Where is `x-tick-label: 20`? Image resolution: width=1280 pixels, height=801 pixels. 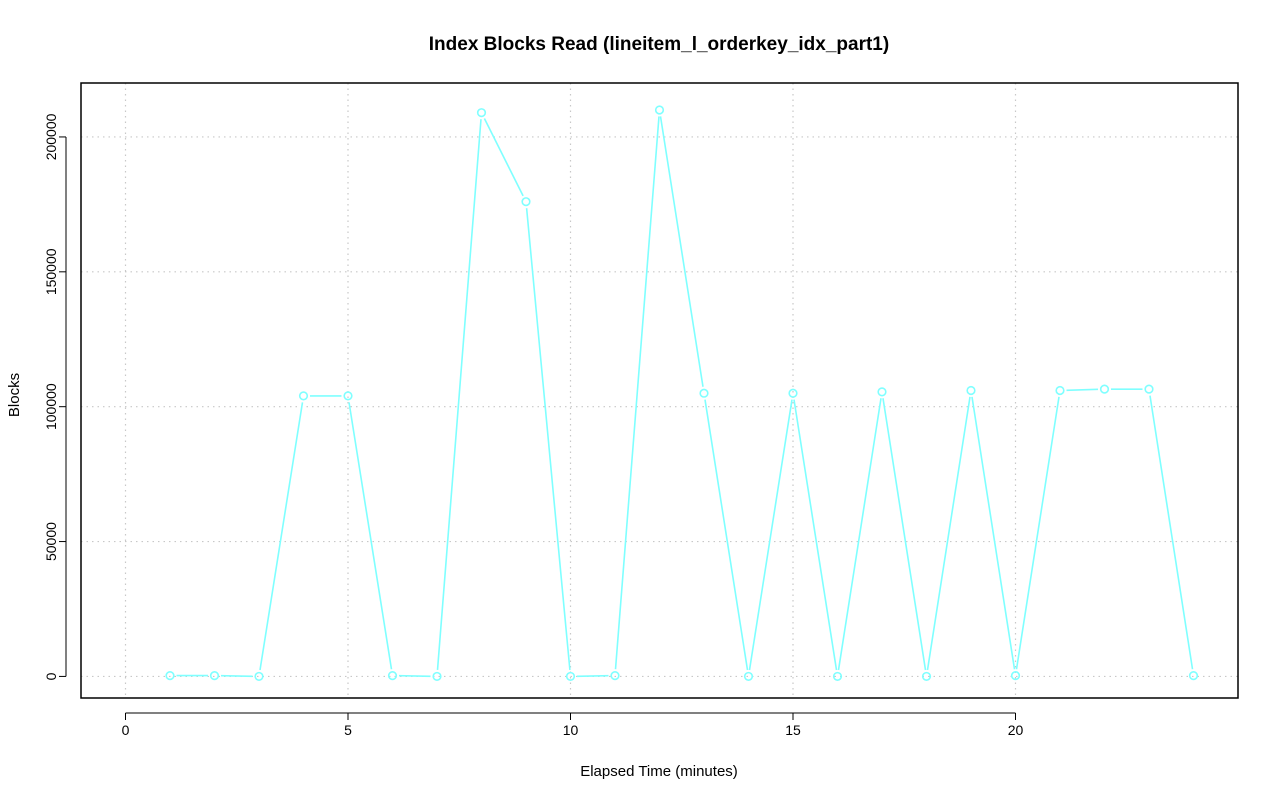
x-tick-label: 20 is located at coordinates (1016, 730).